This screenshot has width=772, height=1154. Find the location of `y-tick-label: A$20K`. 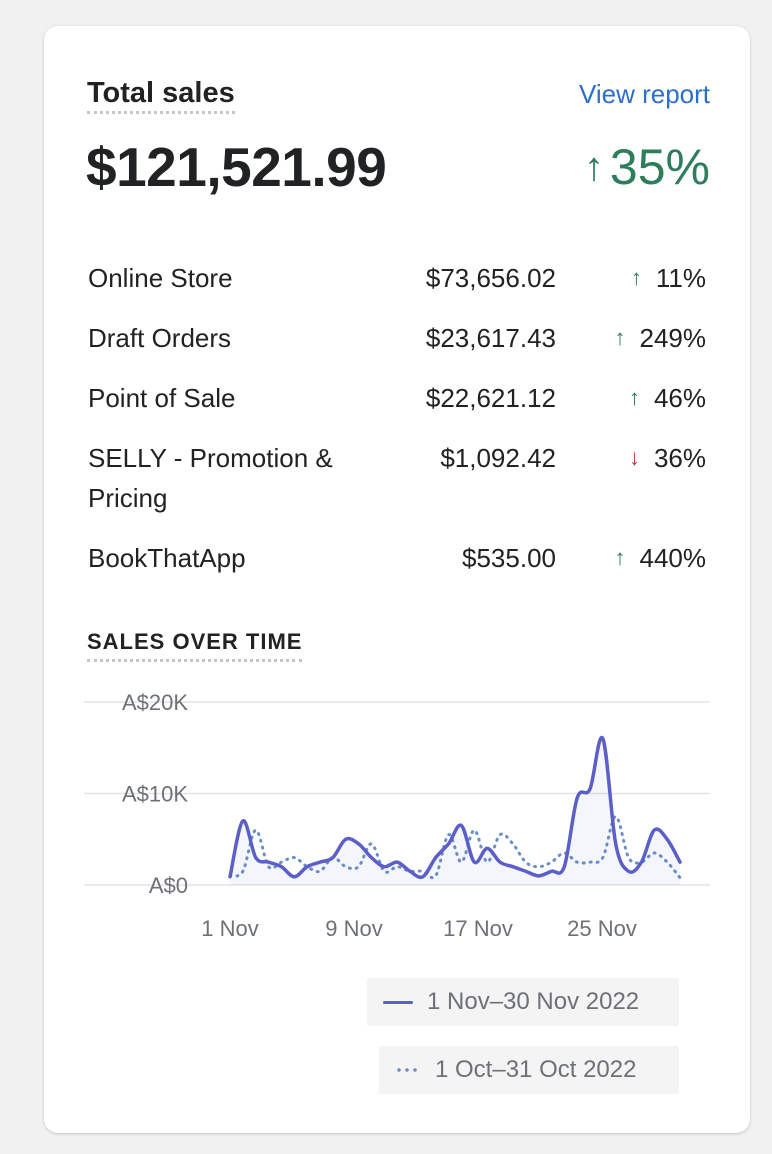

y-tick-label: A$20K is located at coordinates (155, 702).